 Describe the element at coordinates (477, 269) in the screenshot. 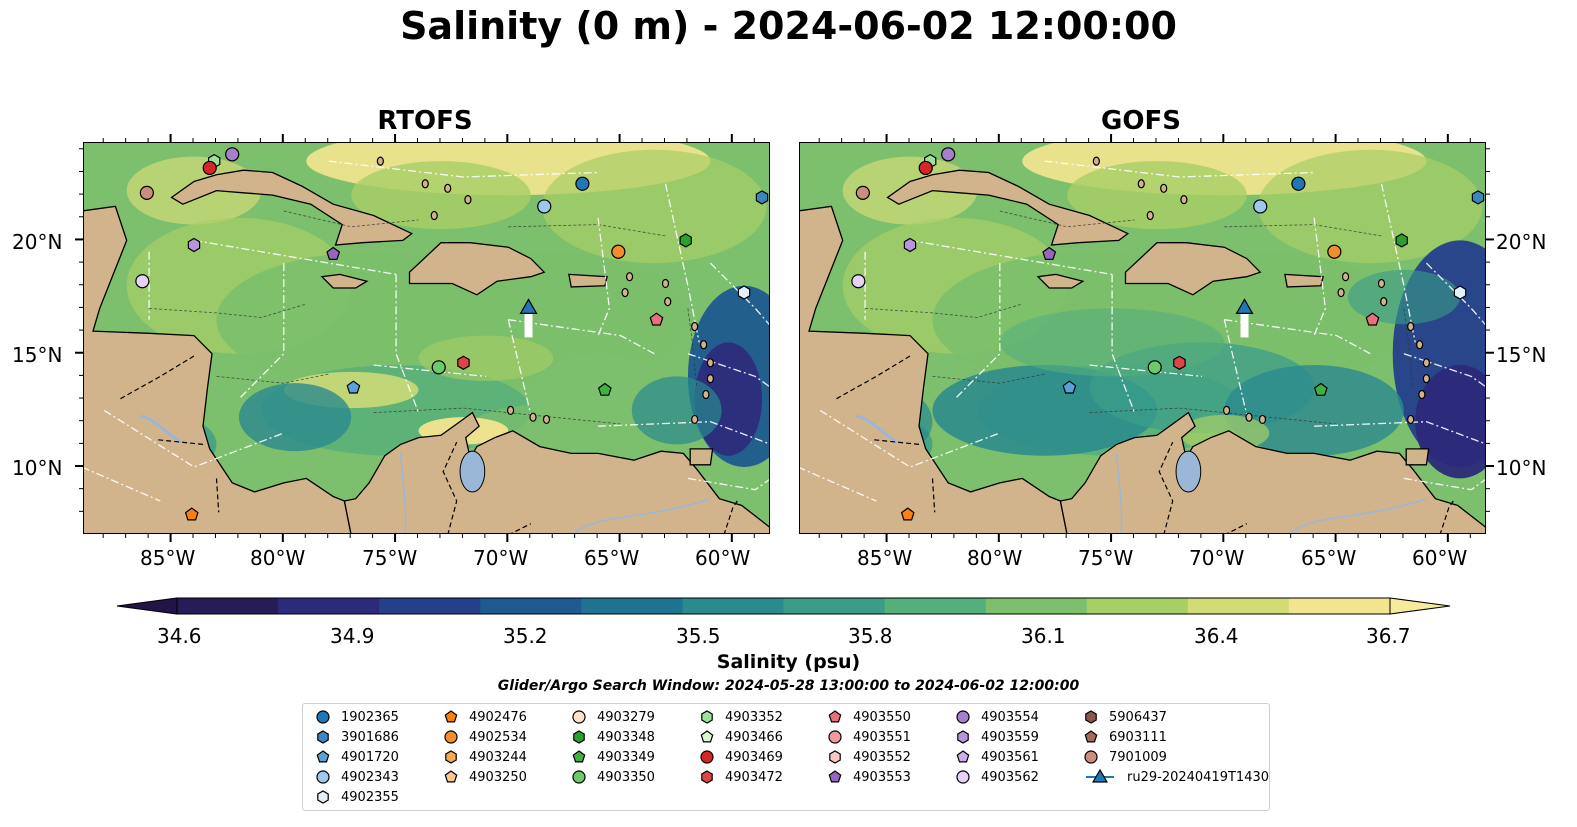

I see `land-hispaniola` at that location.